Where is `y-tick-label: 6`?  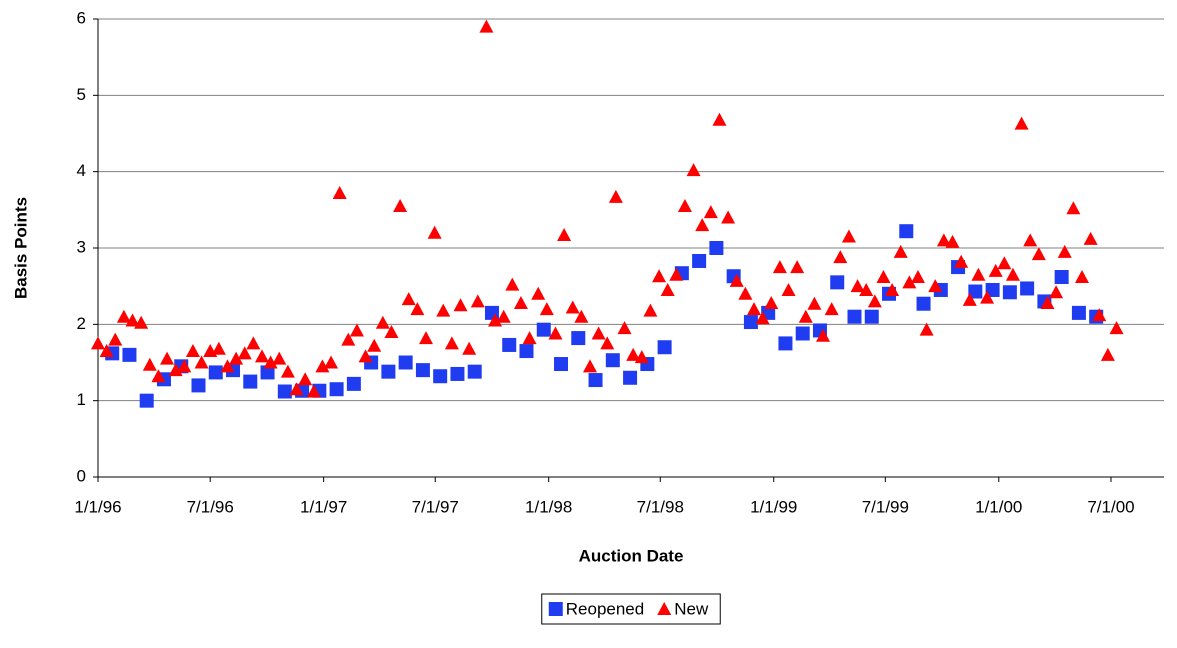
y-tick-label: 6 is located at coordinates (81, 17).